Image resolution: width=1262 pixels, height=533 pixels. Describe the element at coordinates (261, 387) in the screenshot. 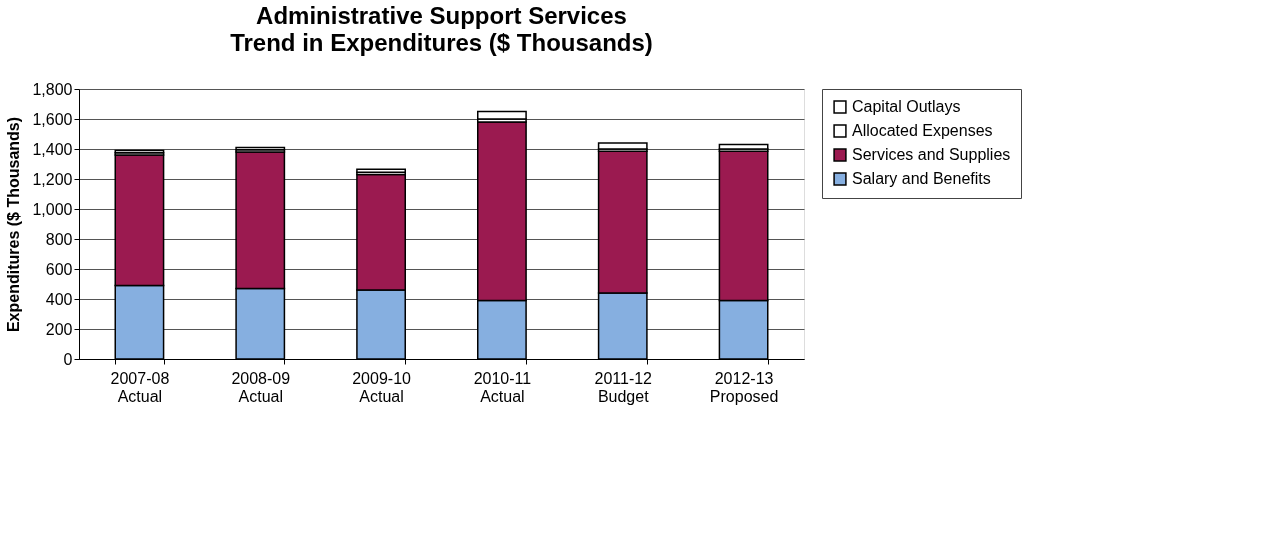

I see `x-tick-label: 2008-09 Actual` at that location.